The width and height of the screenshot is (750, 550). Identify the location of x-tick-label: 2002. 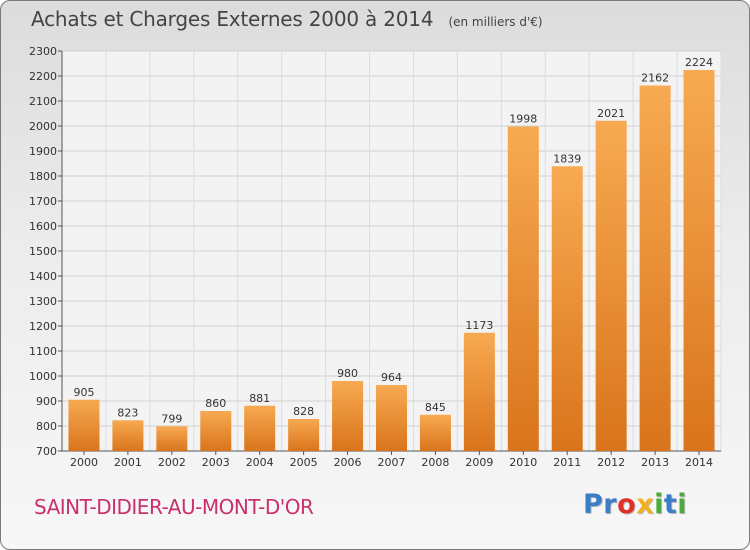
(172, 462).